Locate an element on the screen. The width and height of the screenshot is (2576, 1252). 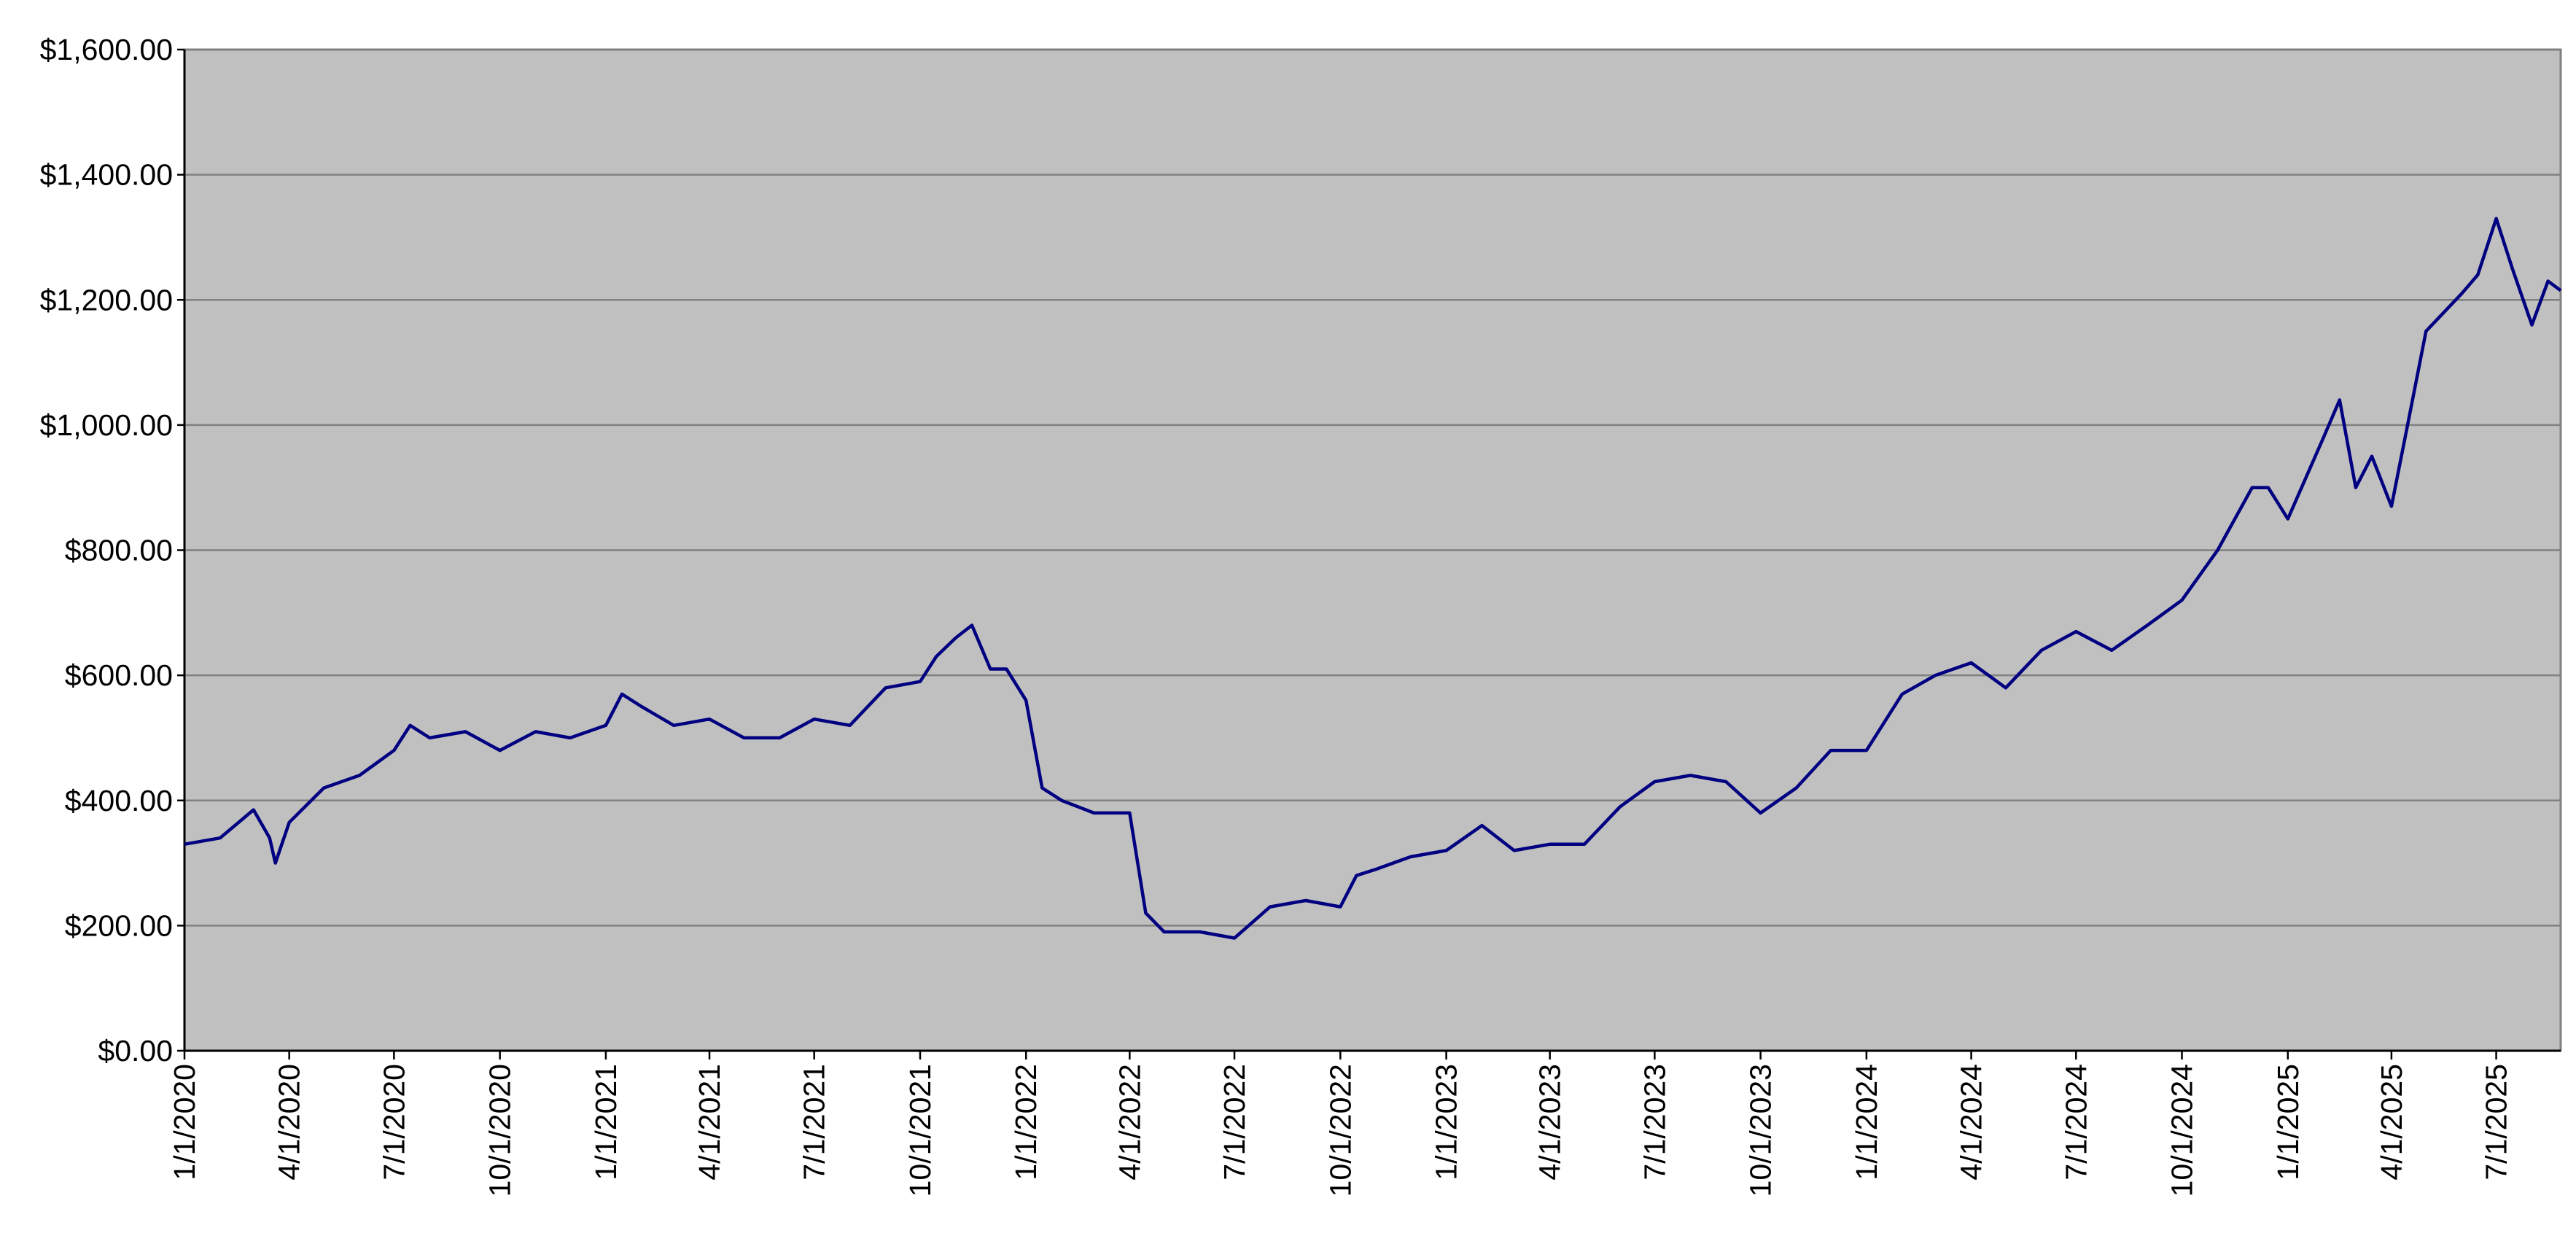
y-tick-label: $400.00 is located at coordinates (119, 800).